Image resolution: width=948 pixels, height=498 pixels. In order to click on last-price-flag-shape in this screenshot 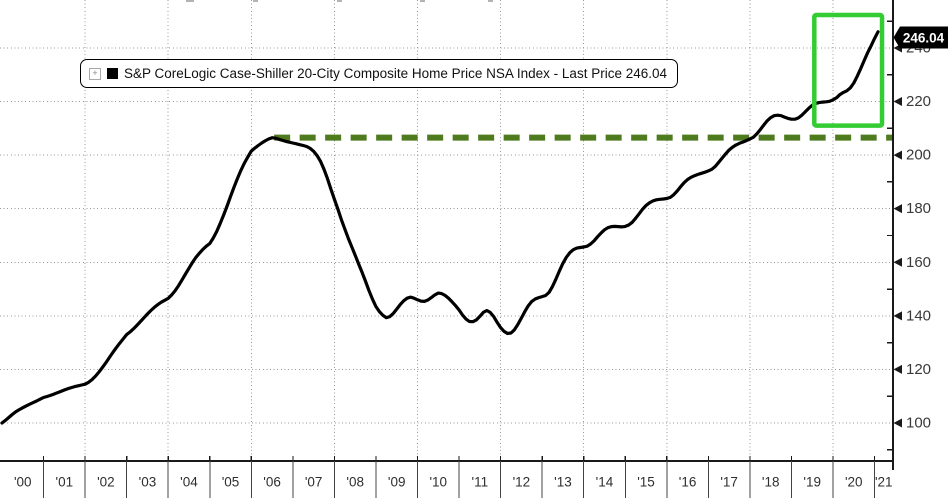, I will do `click(920, 37)`.